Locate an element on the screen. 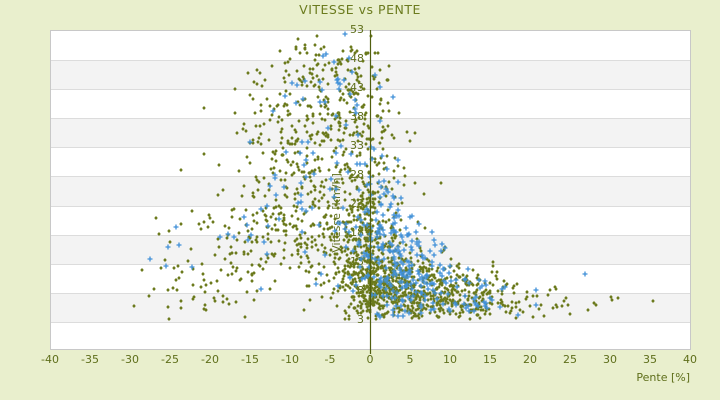 This screenshot has height=400, width=720. x-axis-tick-label: -20 is located at coordinates (210, 359).